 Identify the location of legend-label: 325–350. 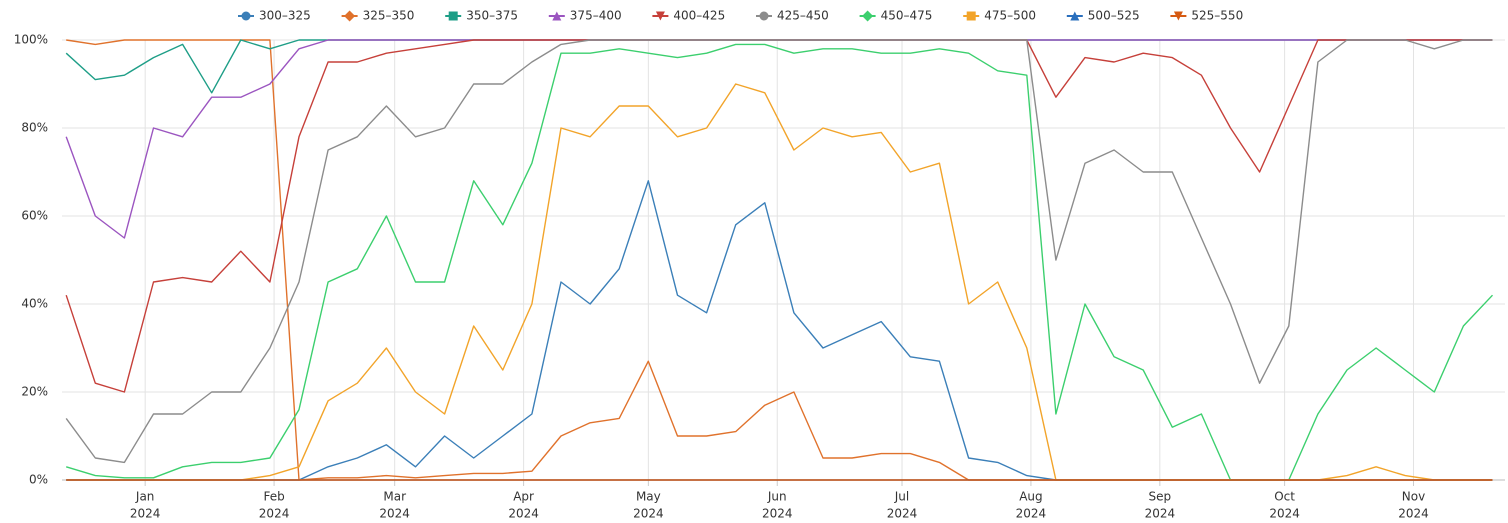
(389, 16).